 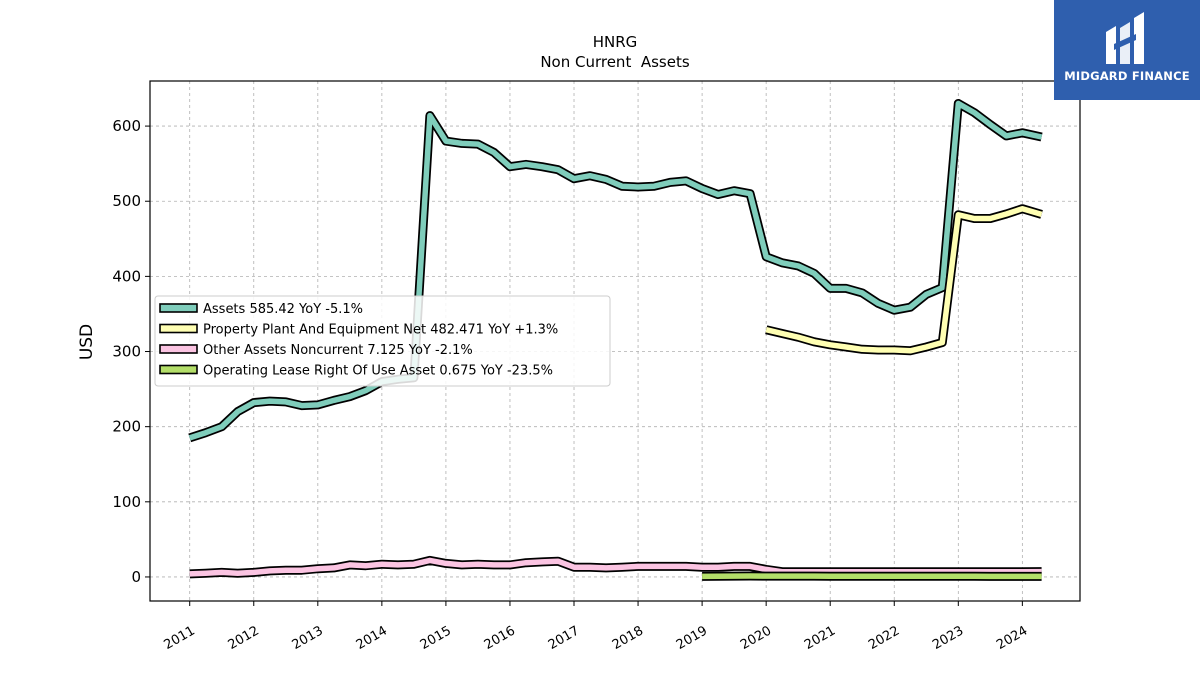 I want to click on x-tick-label: 2017, so click(x=564, y=638).